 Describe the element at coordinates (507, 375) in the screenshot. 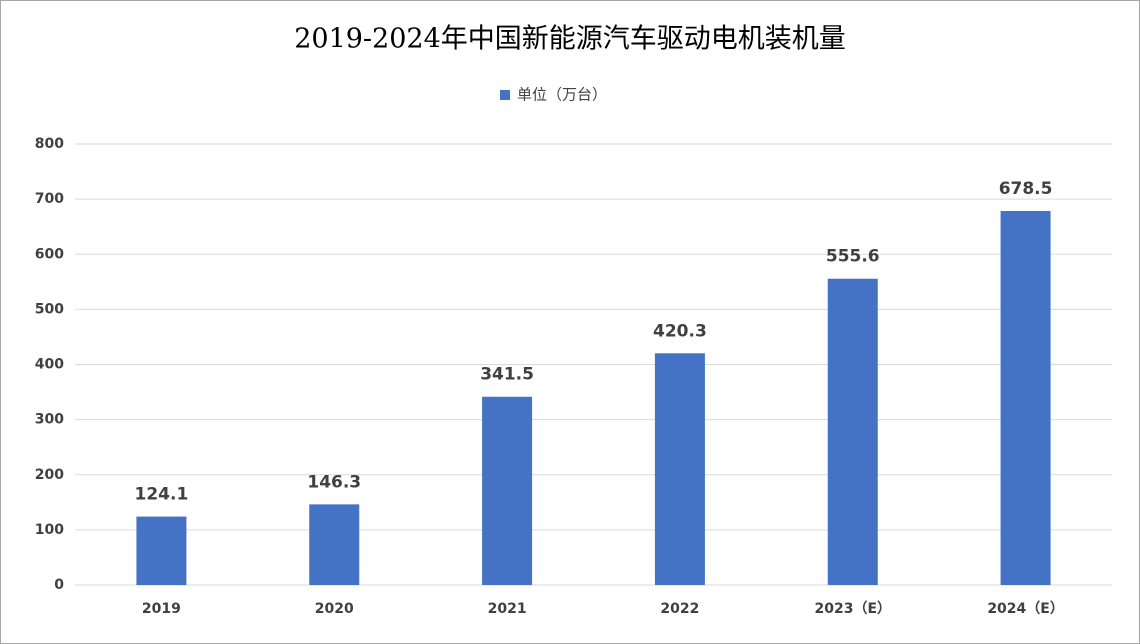

I see `value-label: 341.5` at that location.